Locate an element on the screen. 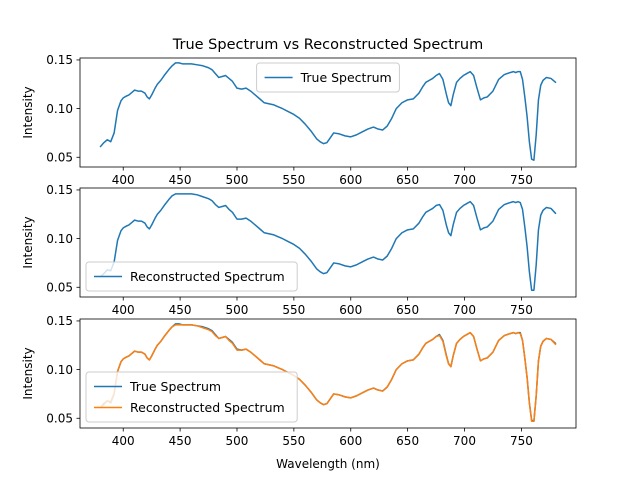  legend: True Spectrum Reconstructed Spectrum is located at coordinates (191, 397).